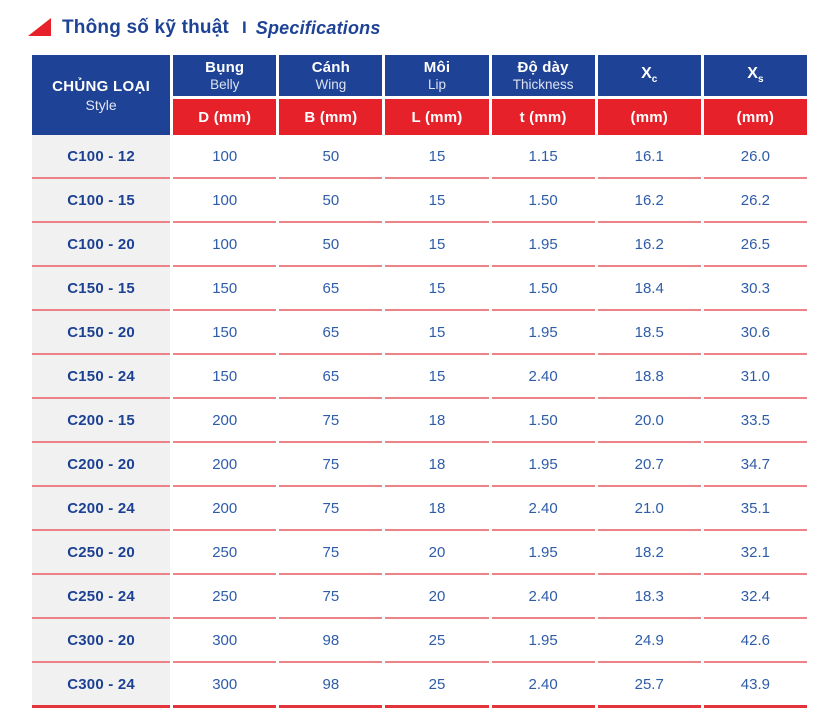  Describe the element at coordinates (649, 377) in the screenshot. I see `row-value-cell: 18.8` at that location.